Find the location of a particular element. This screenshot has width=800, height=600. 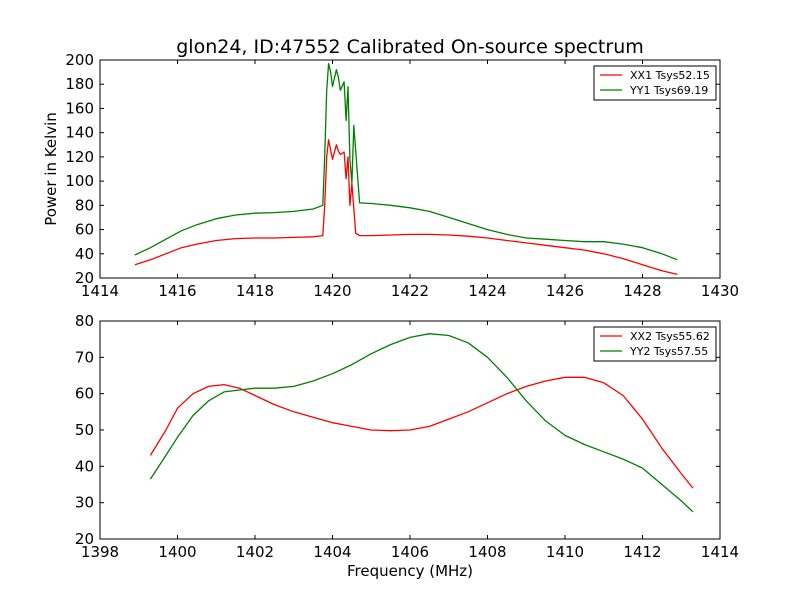

legend: XX1 Tsys52.15 YY1 Tsys69.19 is located at coordinates (655, 83).